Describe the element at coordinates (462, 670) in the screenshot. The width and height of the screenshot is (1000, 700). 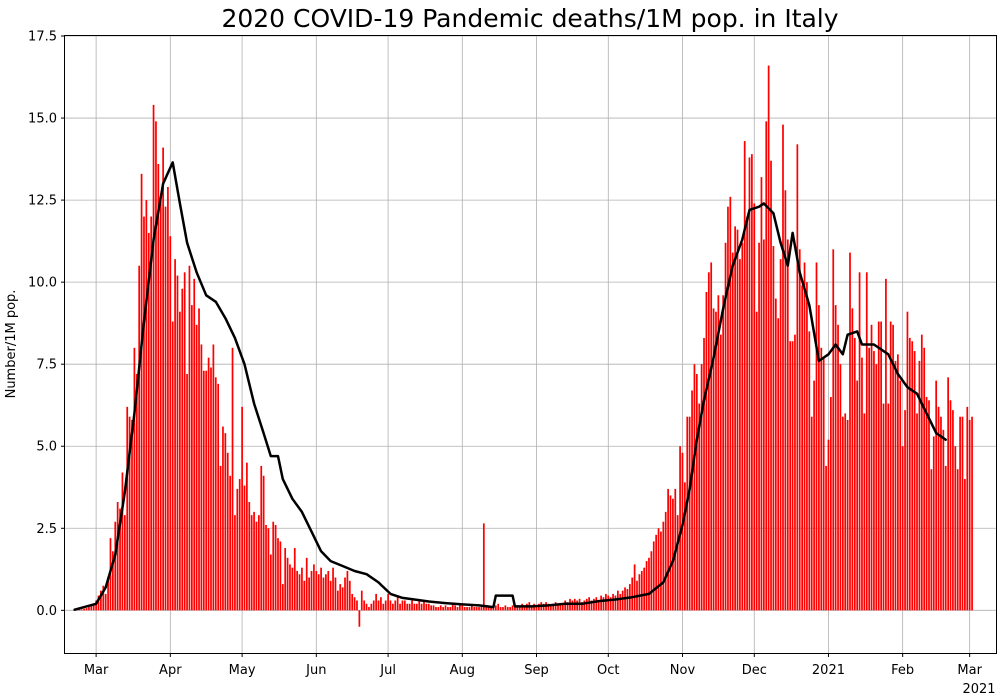
I see `x-tick-label: Aug` at that location.